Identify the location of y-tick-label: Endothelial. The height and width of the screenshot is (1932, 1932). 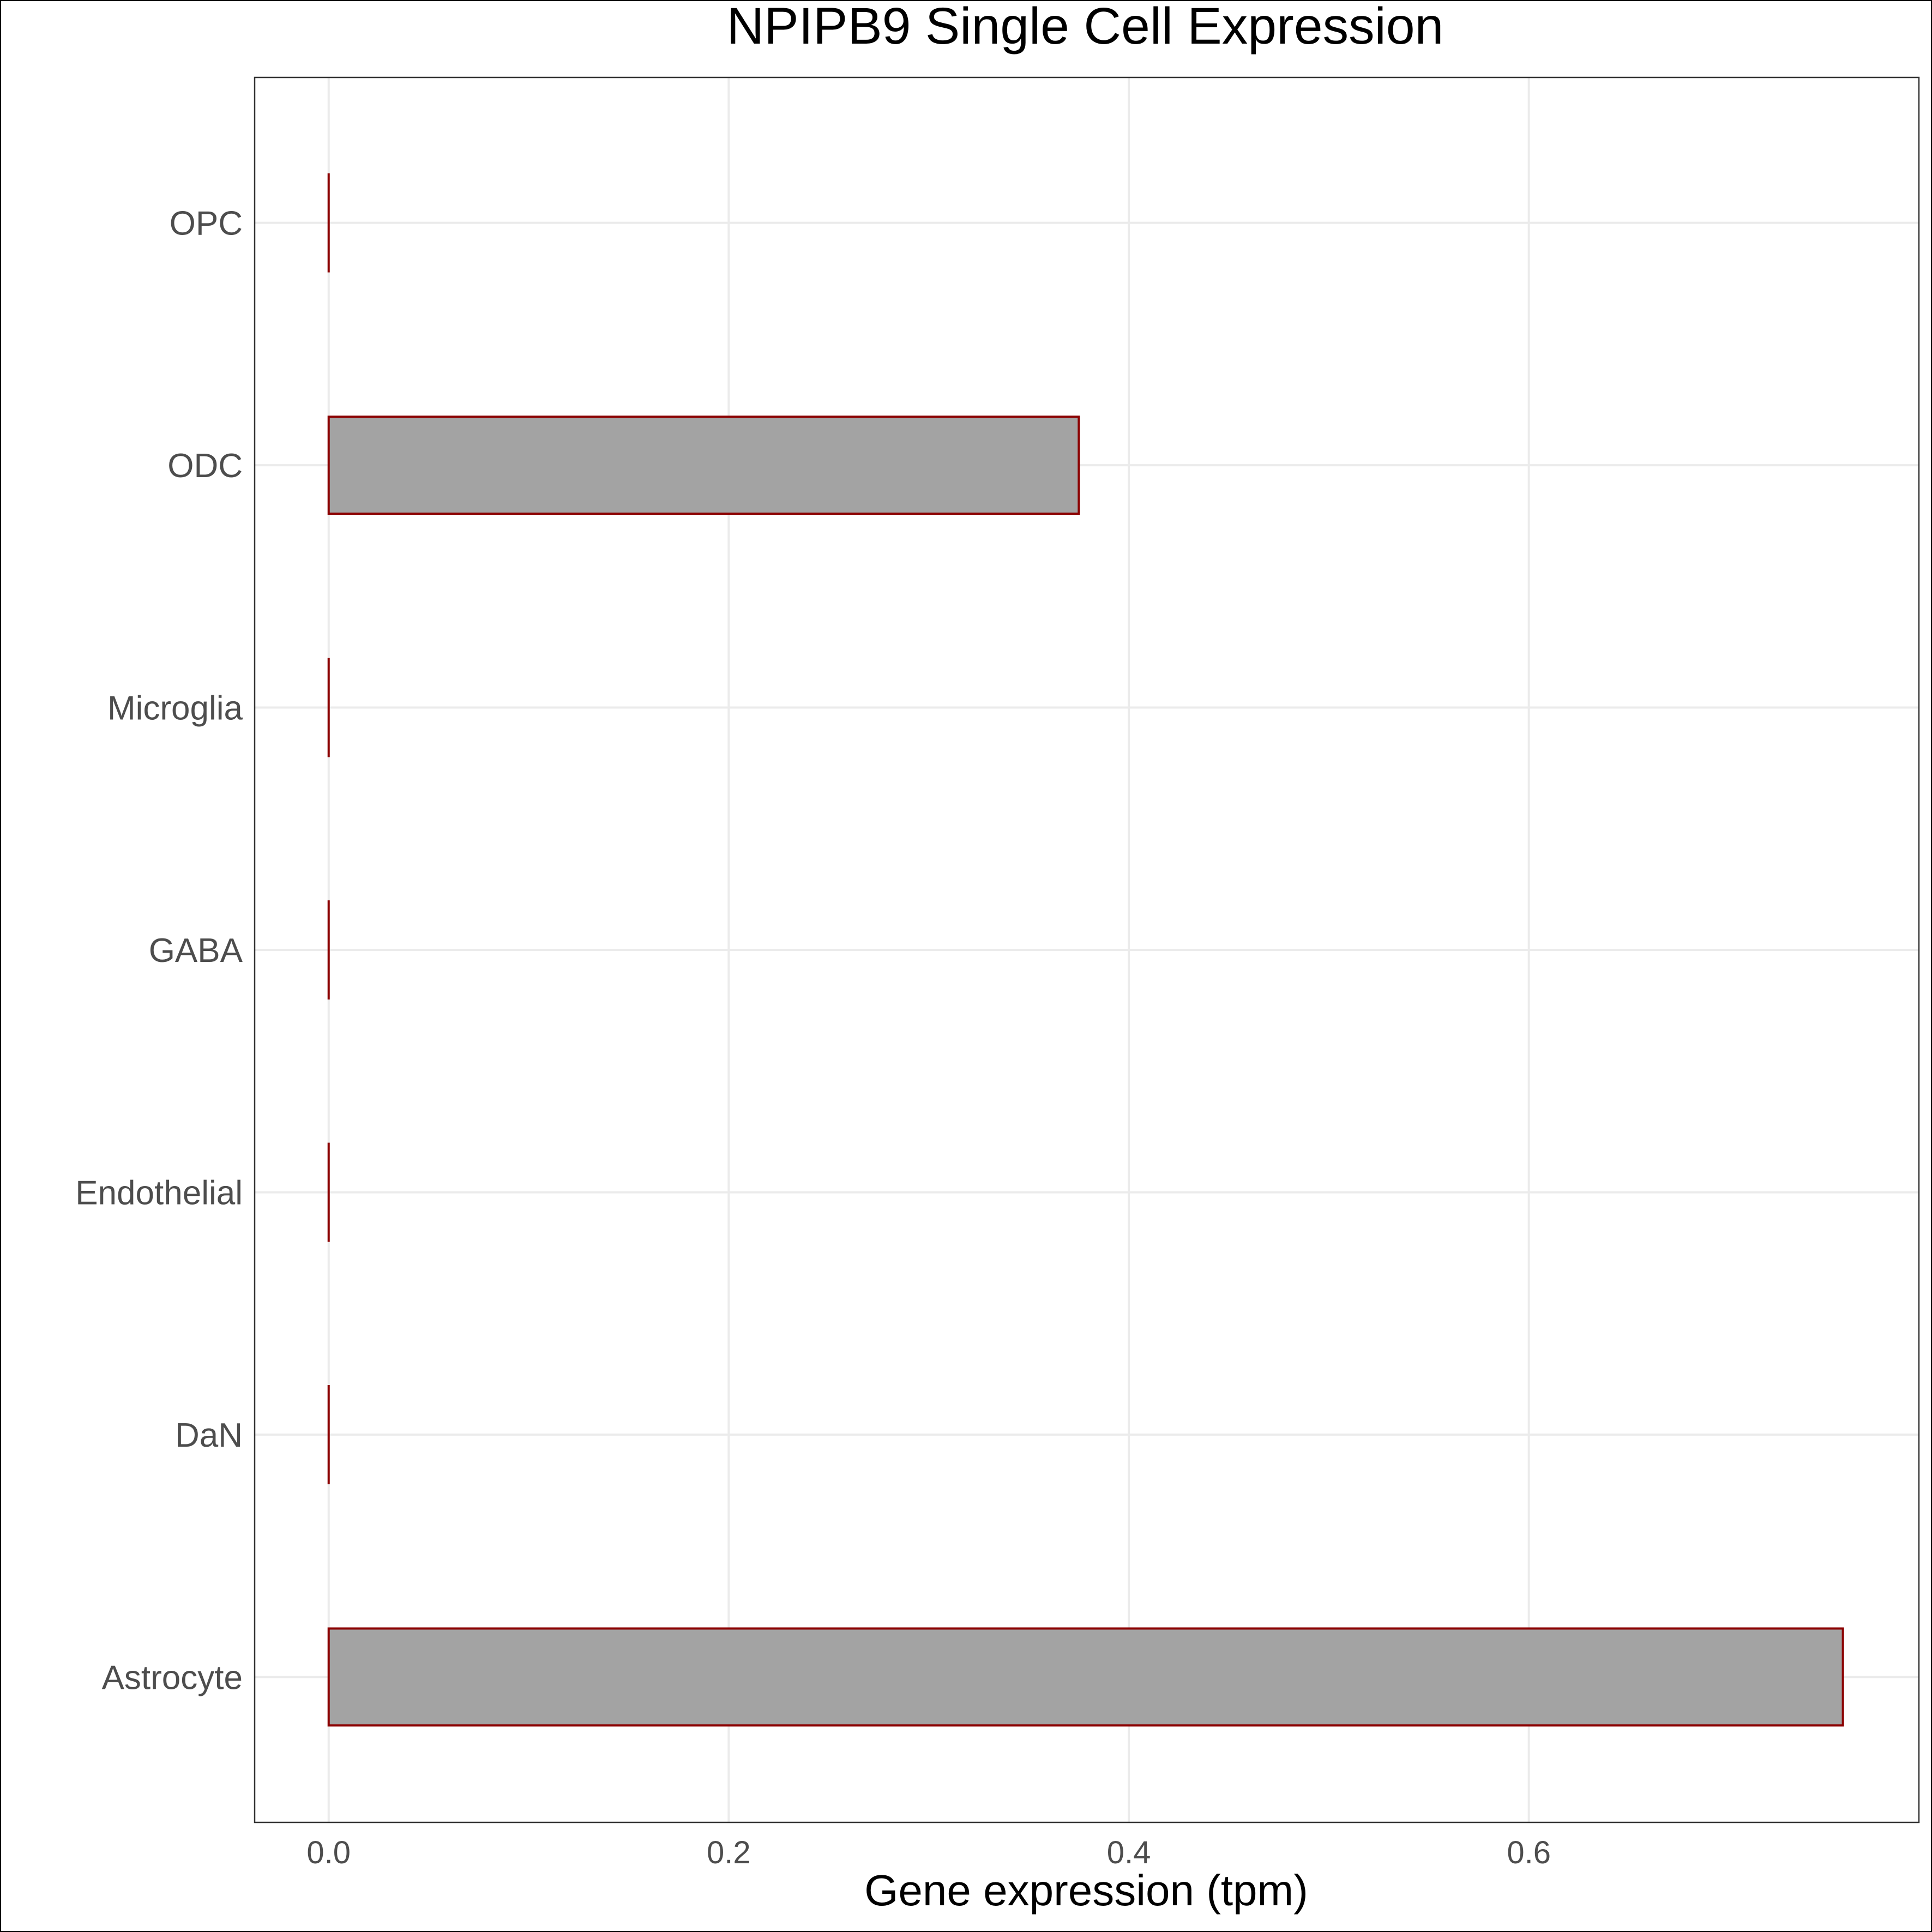
(159, 1193).